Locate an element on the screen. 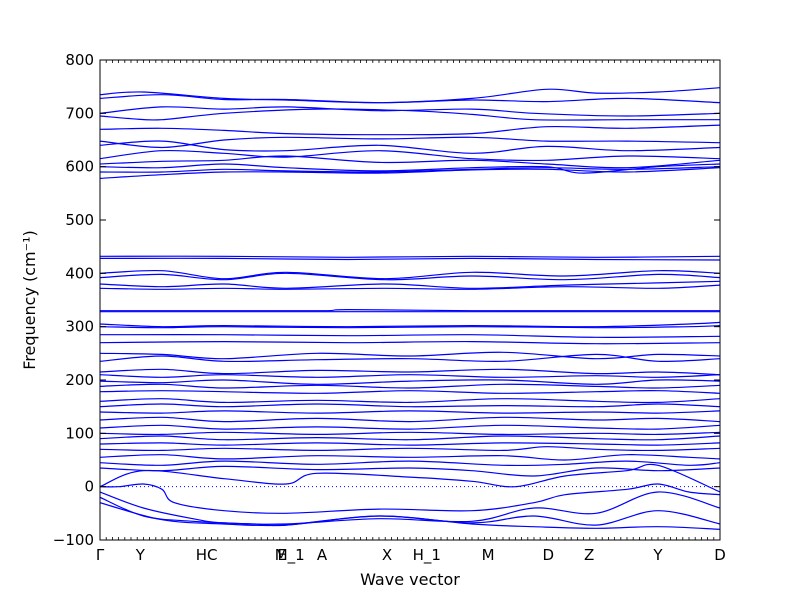  x-tick-label: H_1 is located at coordinates (427, 555).